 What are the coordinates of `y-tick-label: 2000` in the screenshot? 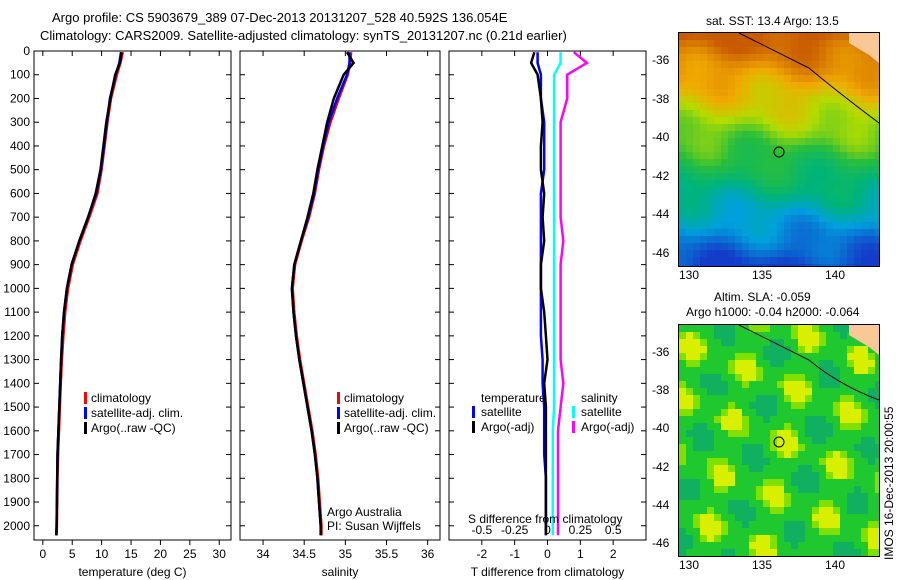 It's located at (16, 526).